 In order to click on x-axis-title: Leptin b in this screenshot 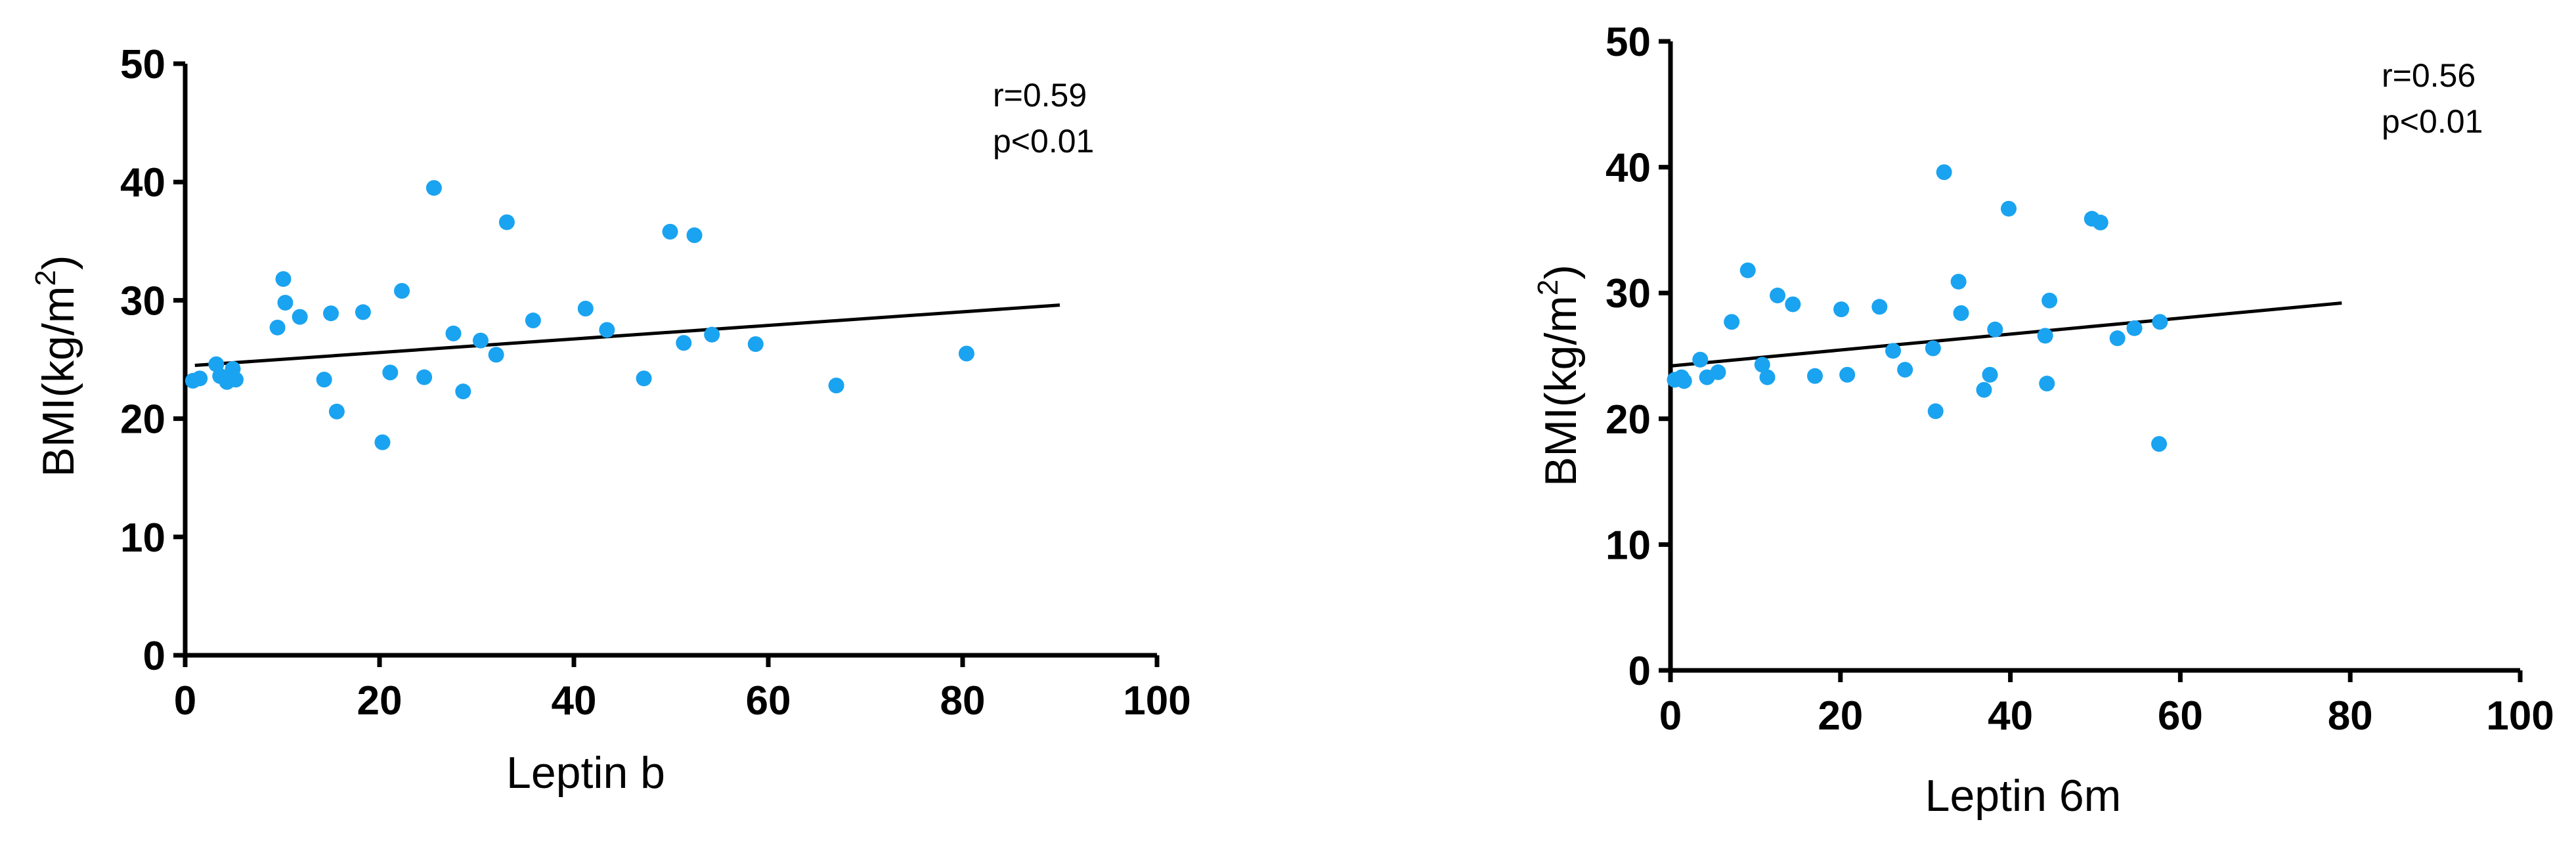, I will do `click(585, 773)`.